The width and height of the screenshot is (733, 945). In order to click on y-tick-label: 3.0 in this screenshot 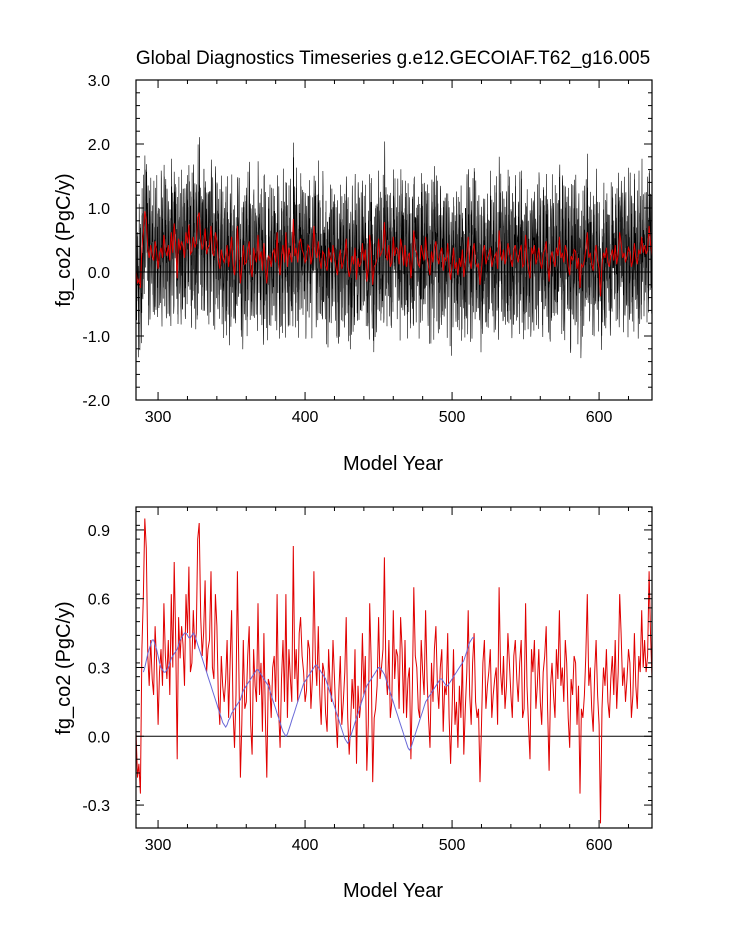, I will do `click(99, 81)`.